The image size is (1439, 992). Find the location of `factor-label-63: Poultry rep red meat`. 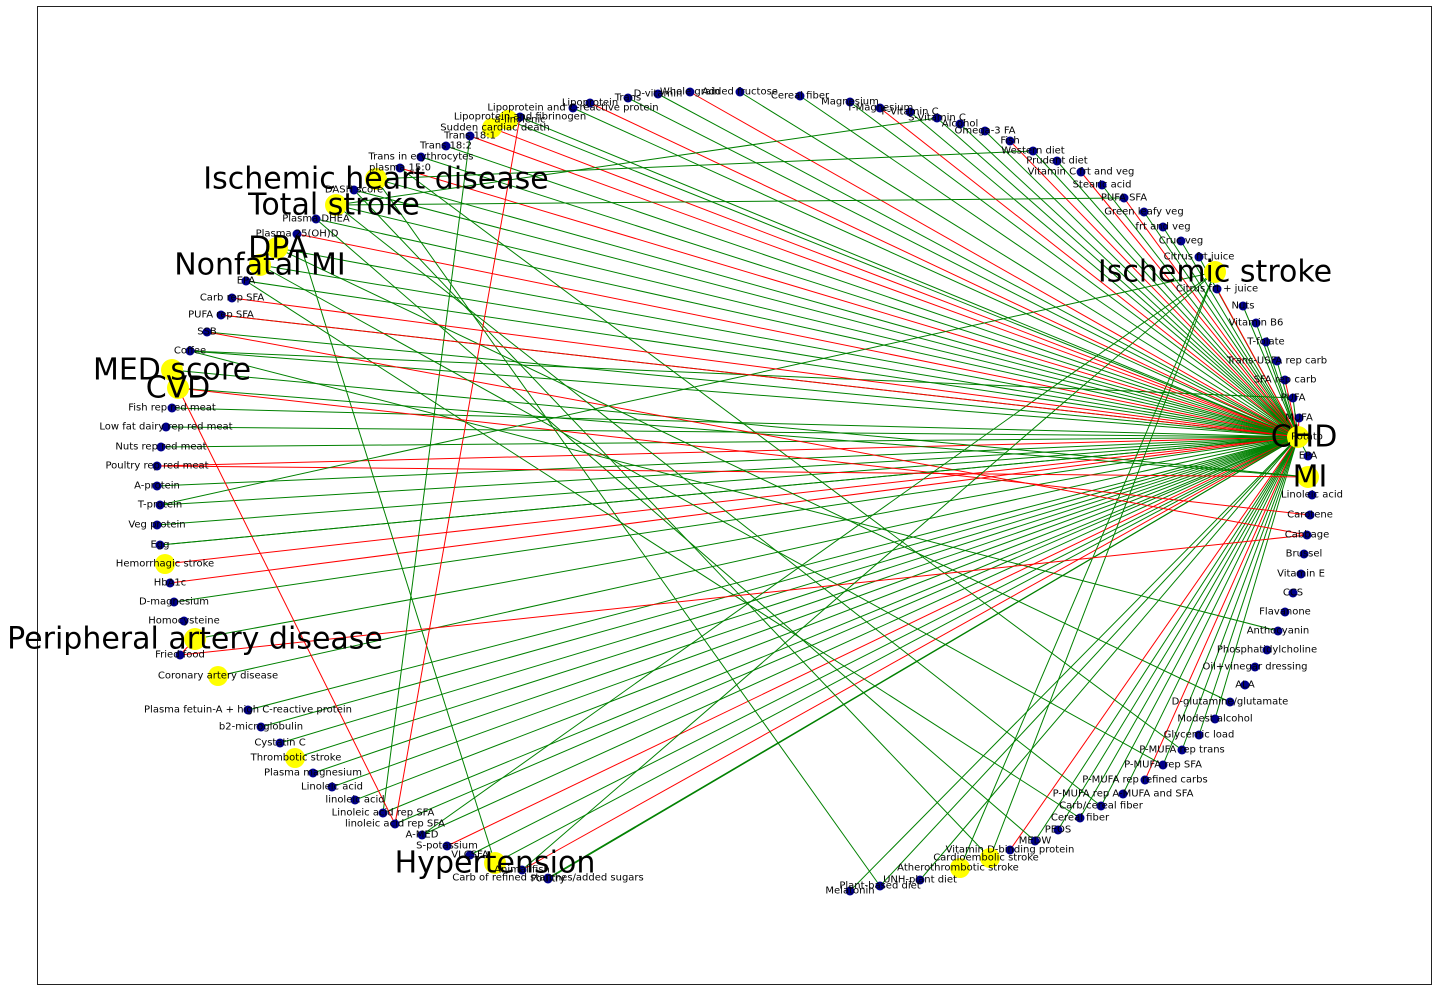

factor-label-63: Poultry rep red meat is located at coordinates (156, 466).